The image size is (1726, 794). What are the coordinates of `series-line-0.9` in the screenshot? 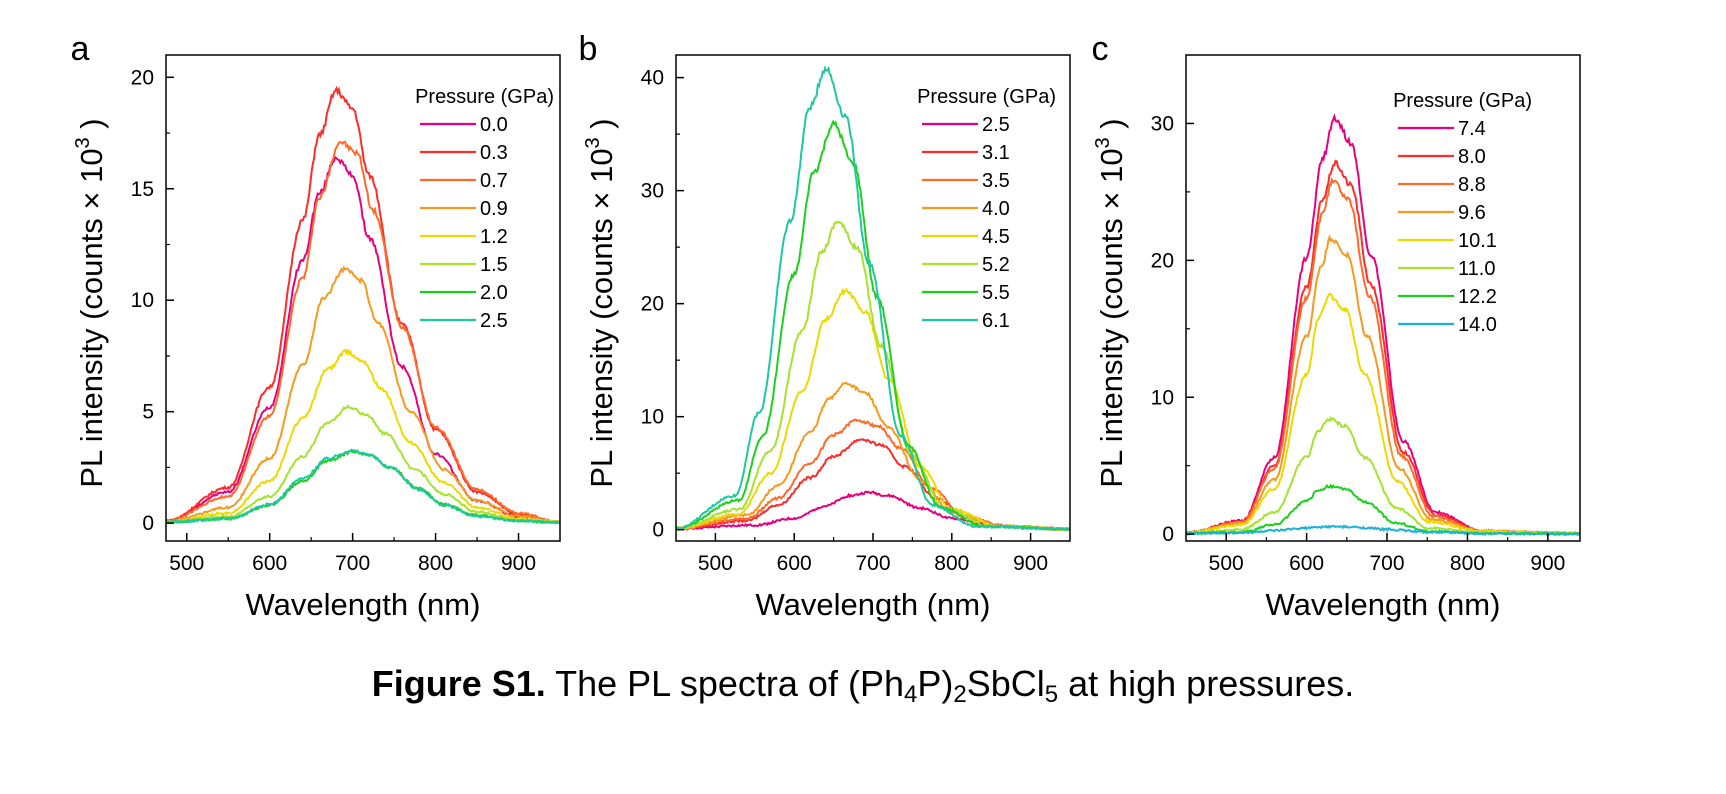 It's located at (362, 394).